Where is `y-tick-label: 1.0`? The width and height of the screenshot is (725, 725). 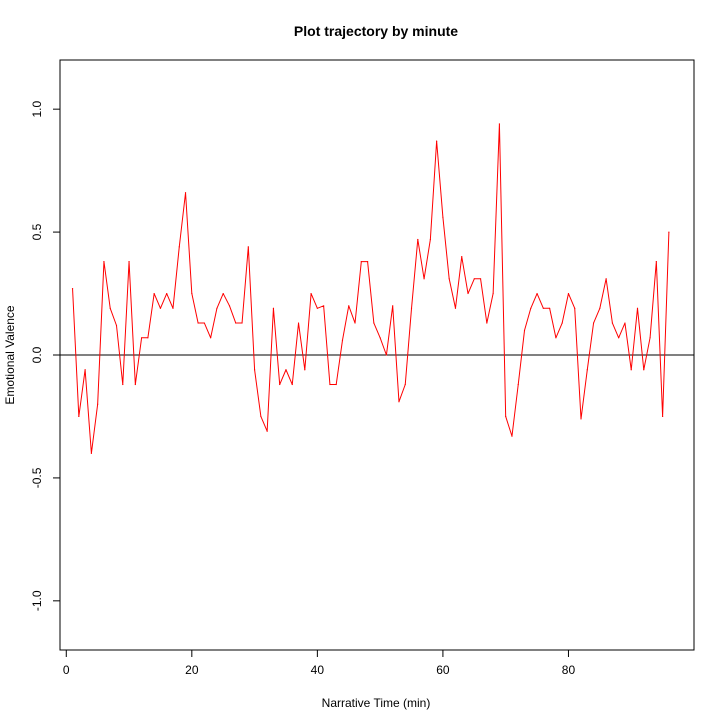
y-tick-label: 1.0 is located at coordinates (37, 109).